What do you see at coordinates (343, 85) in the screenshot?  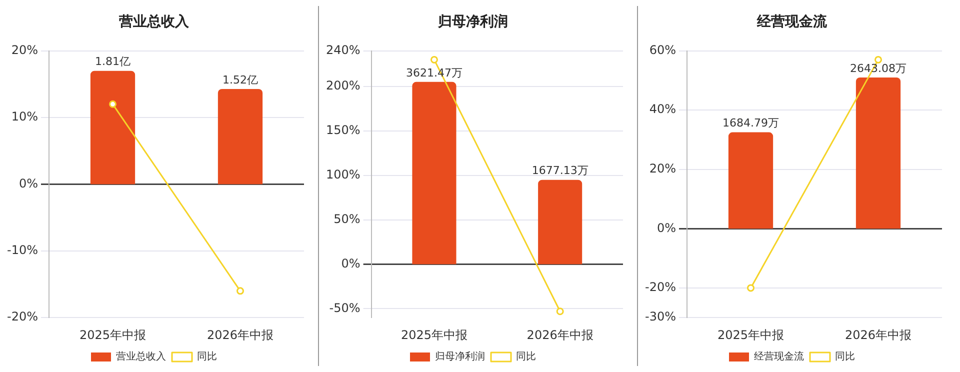 I see `y-tick-label: 200%` at bounding box center [343, 85].